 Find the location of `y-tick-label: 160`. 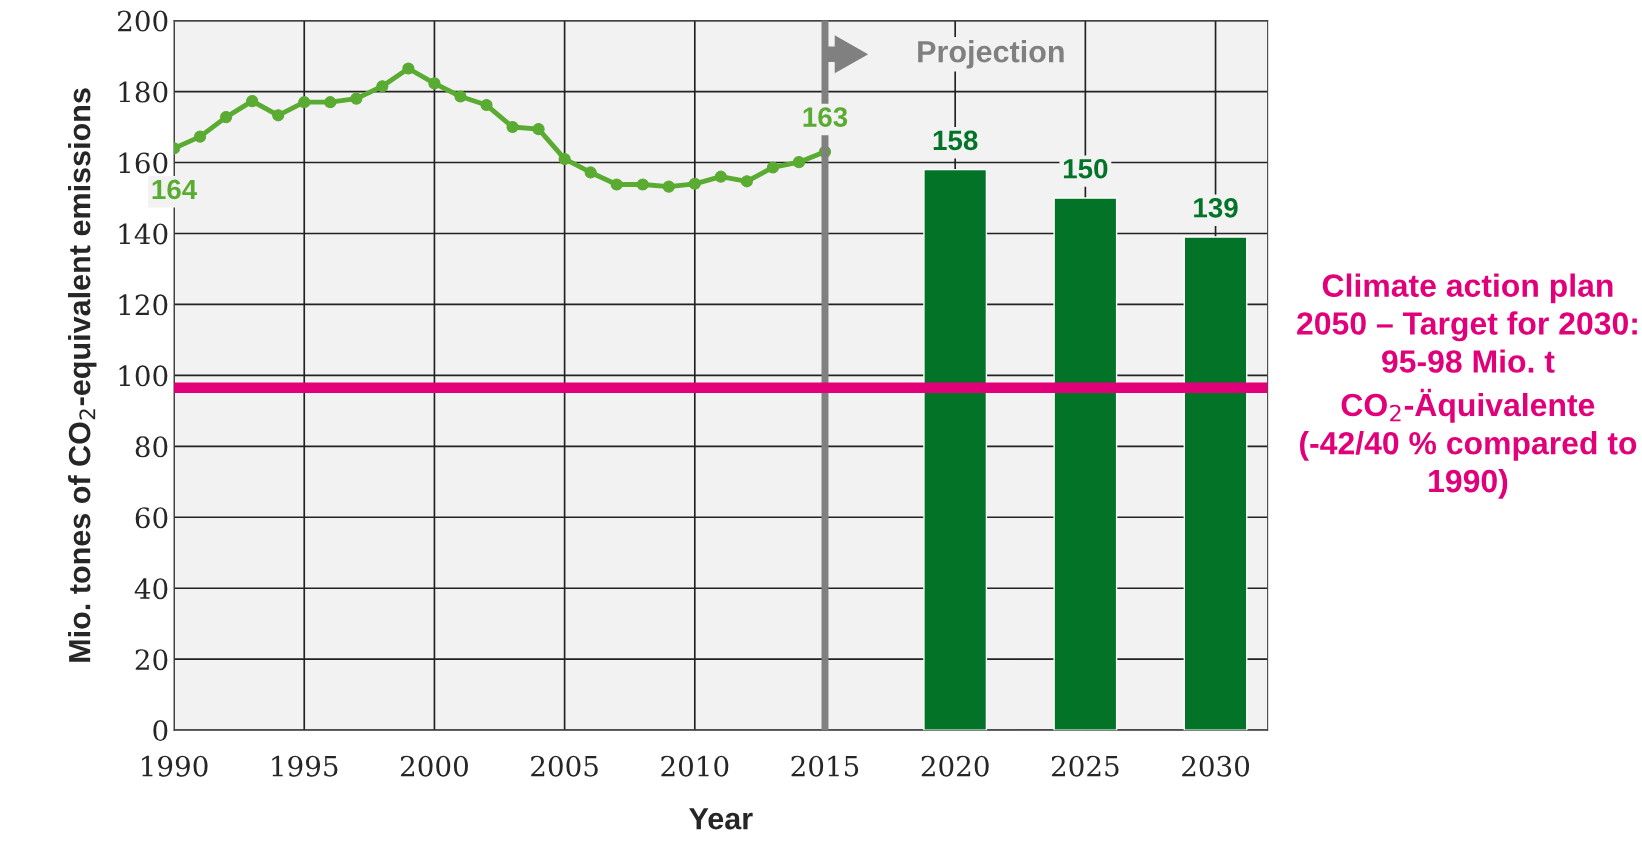

y-tick-label: 160 is located at coordinates (143, 163).